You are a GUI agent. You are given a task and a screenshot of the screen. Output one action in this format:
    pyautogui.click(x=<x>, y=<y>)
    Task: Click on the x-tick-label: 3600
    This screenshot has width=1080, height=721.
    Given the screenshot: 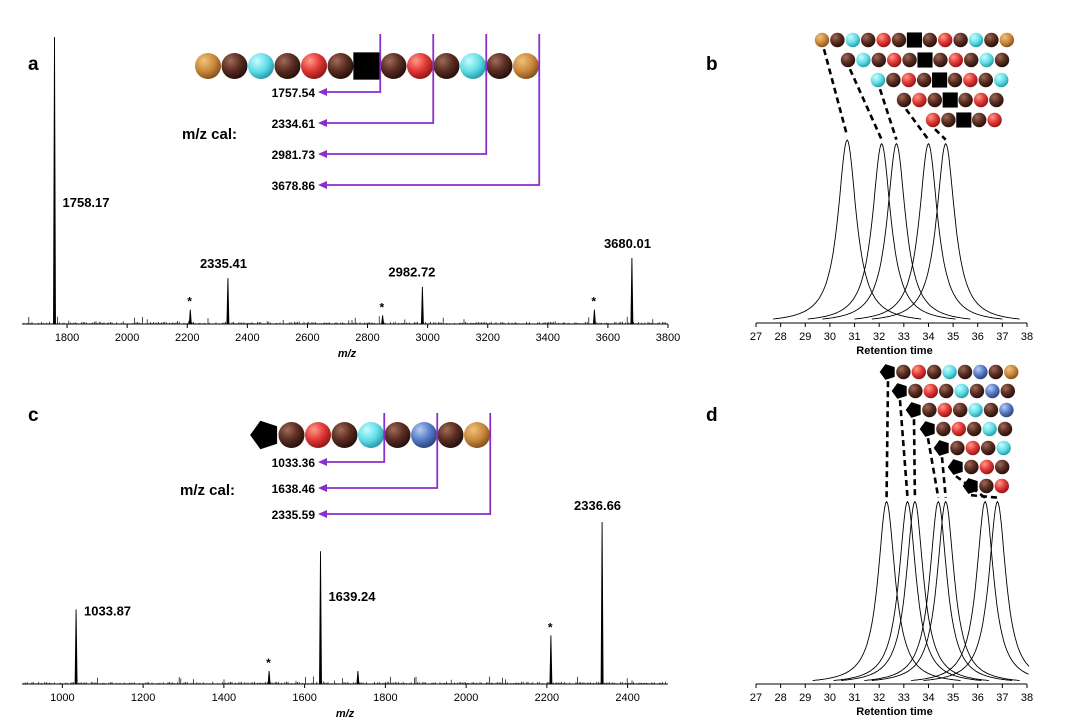 What is the action you would take?
    pyautogui.click(x=608, y=338)
    